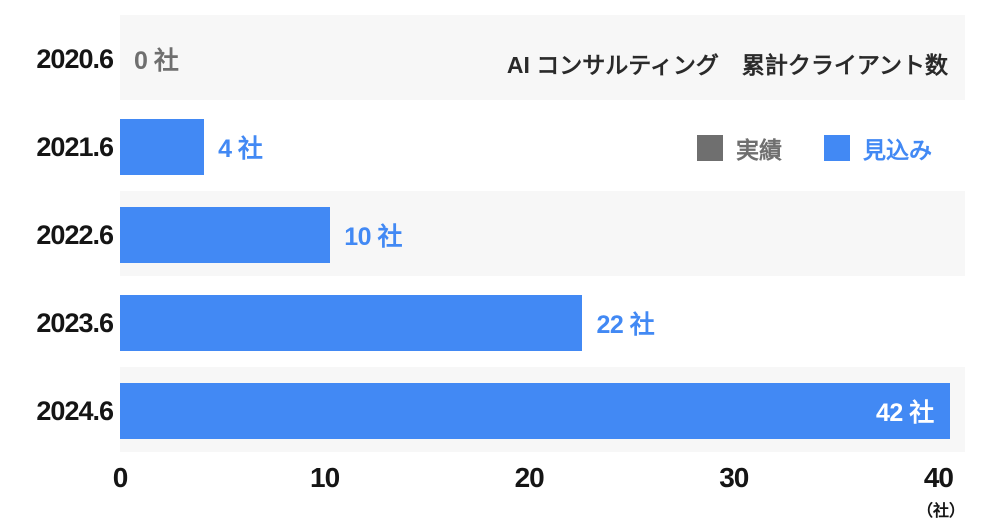 The image size is (1000, 530). What do you see at coordinates (75, 146) in the screenshot?
I see `category-label-2021.6: 2021.6` at bounding box center [75, 146].